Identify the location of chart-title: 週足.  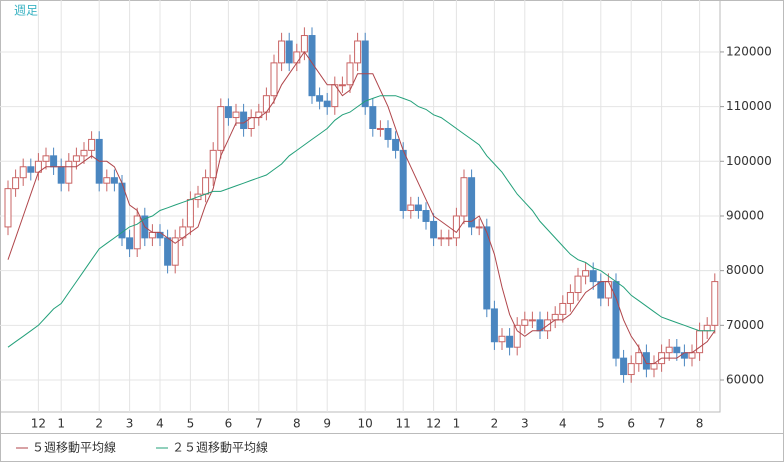
(26, 11).